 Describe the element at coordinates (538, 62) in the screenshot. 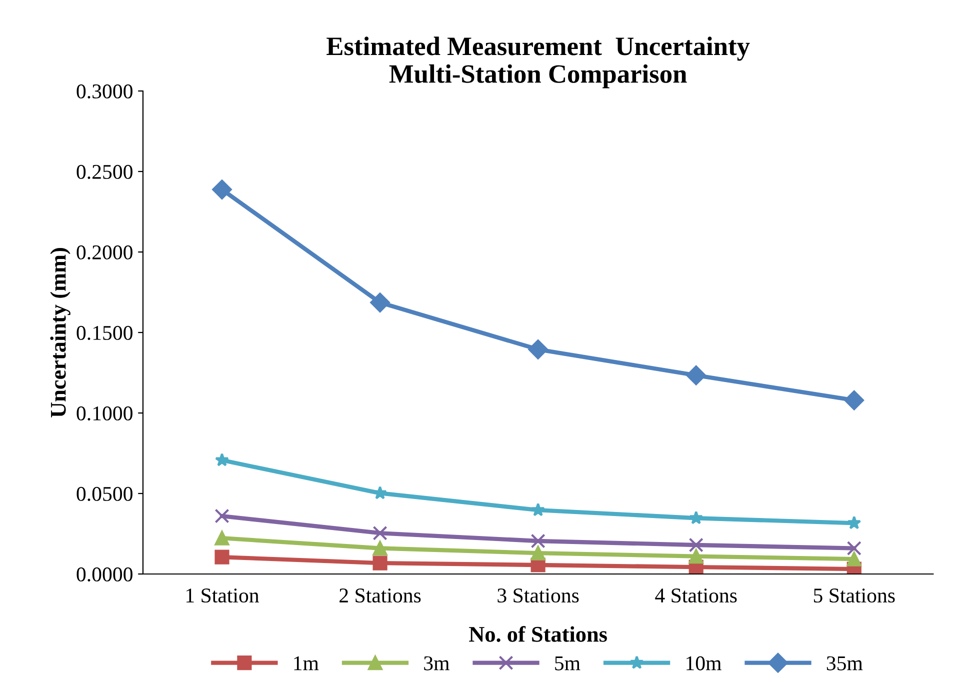

I see `chart-title: Estimated Measurement Uncertainty Multi-Station Comparison` at that location.